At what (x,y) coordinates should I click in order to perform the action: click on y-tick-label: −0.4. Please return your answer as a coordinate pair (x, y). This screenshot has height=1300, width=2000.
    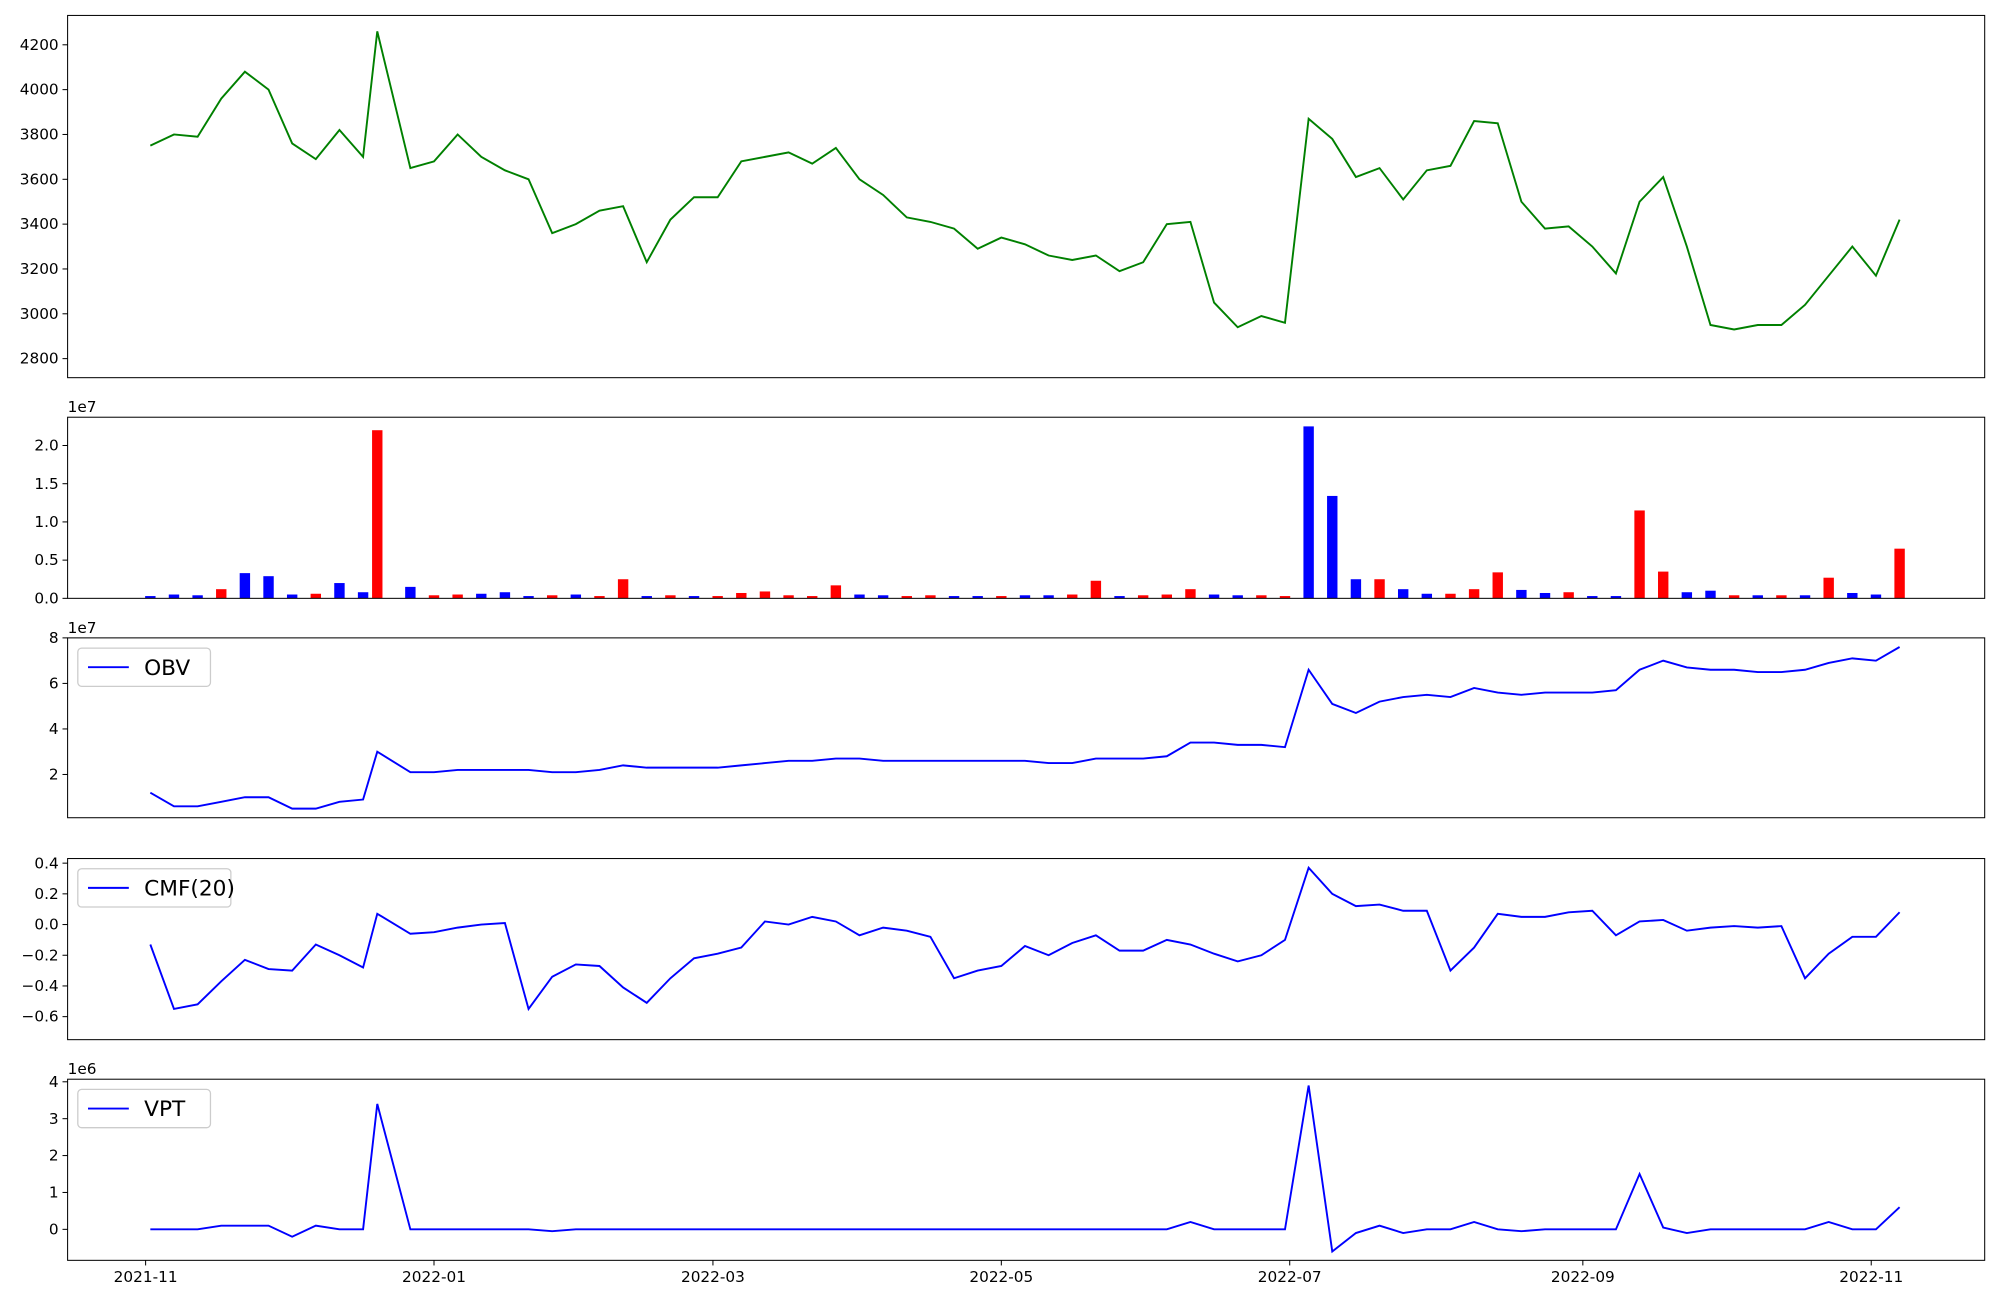
    Looking at the image, I should click on (40, 986).